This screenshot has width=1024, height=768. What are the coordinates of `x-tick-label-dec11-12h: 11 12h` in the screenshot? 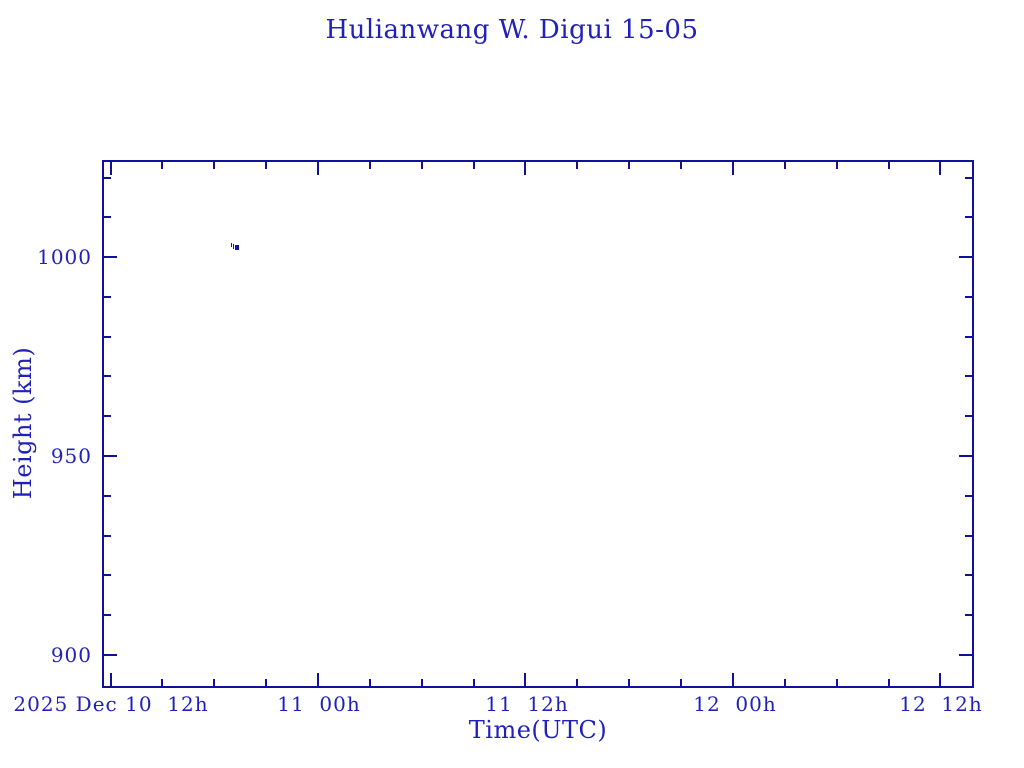 It's located at (527, 704).